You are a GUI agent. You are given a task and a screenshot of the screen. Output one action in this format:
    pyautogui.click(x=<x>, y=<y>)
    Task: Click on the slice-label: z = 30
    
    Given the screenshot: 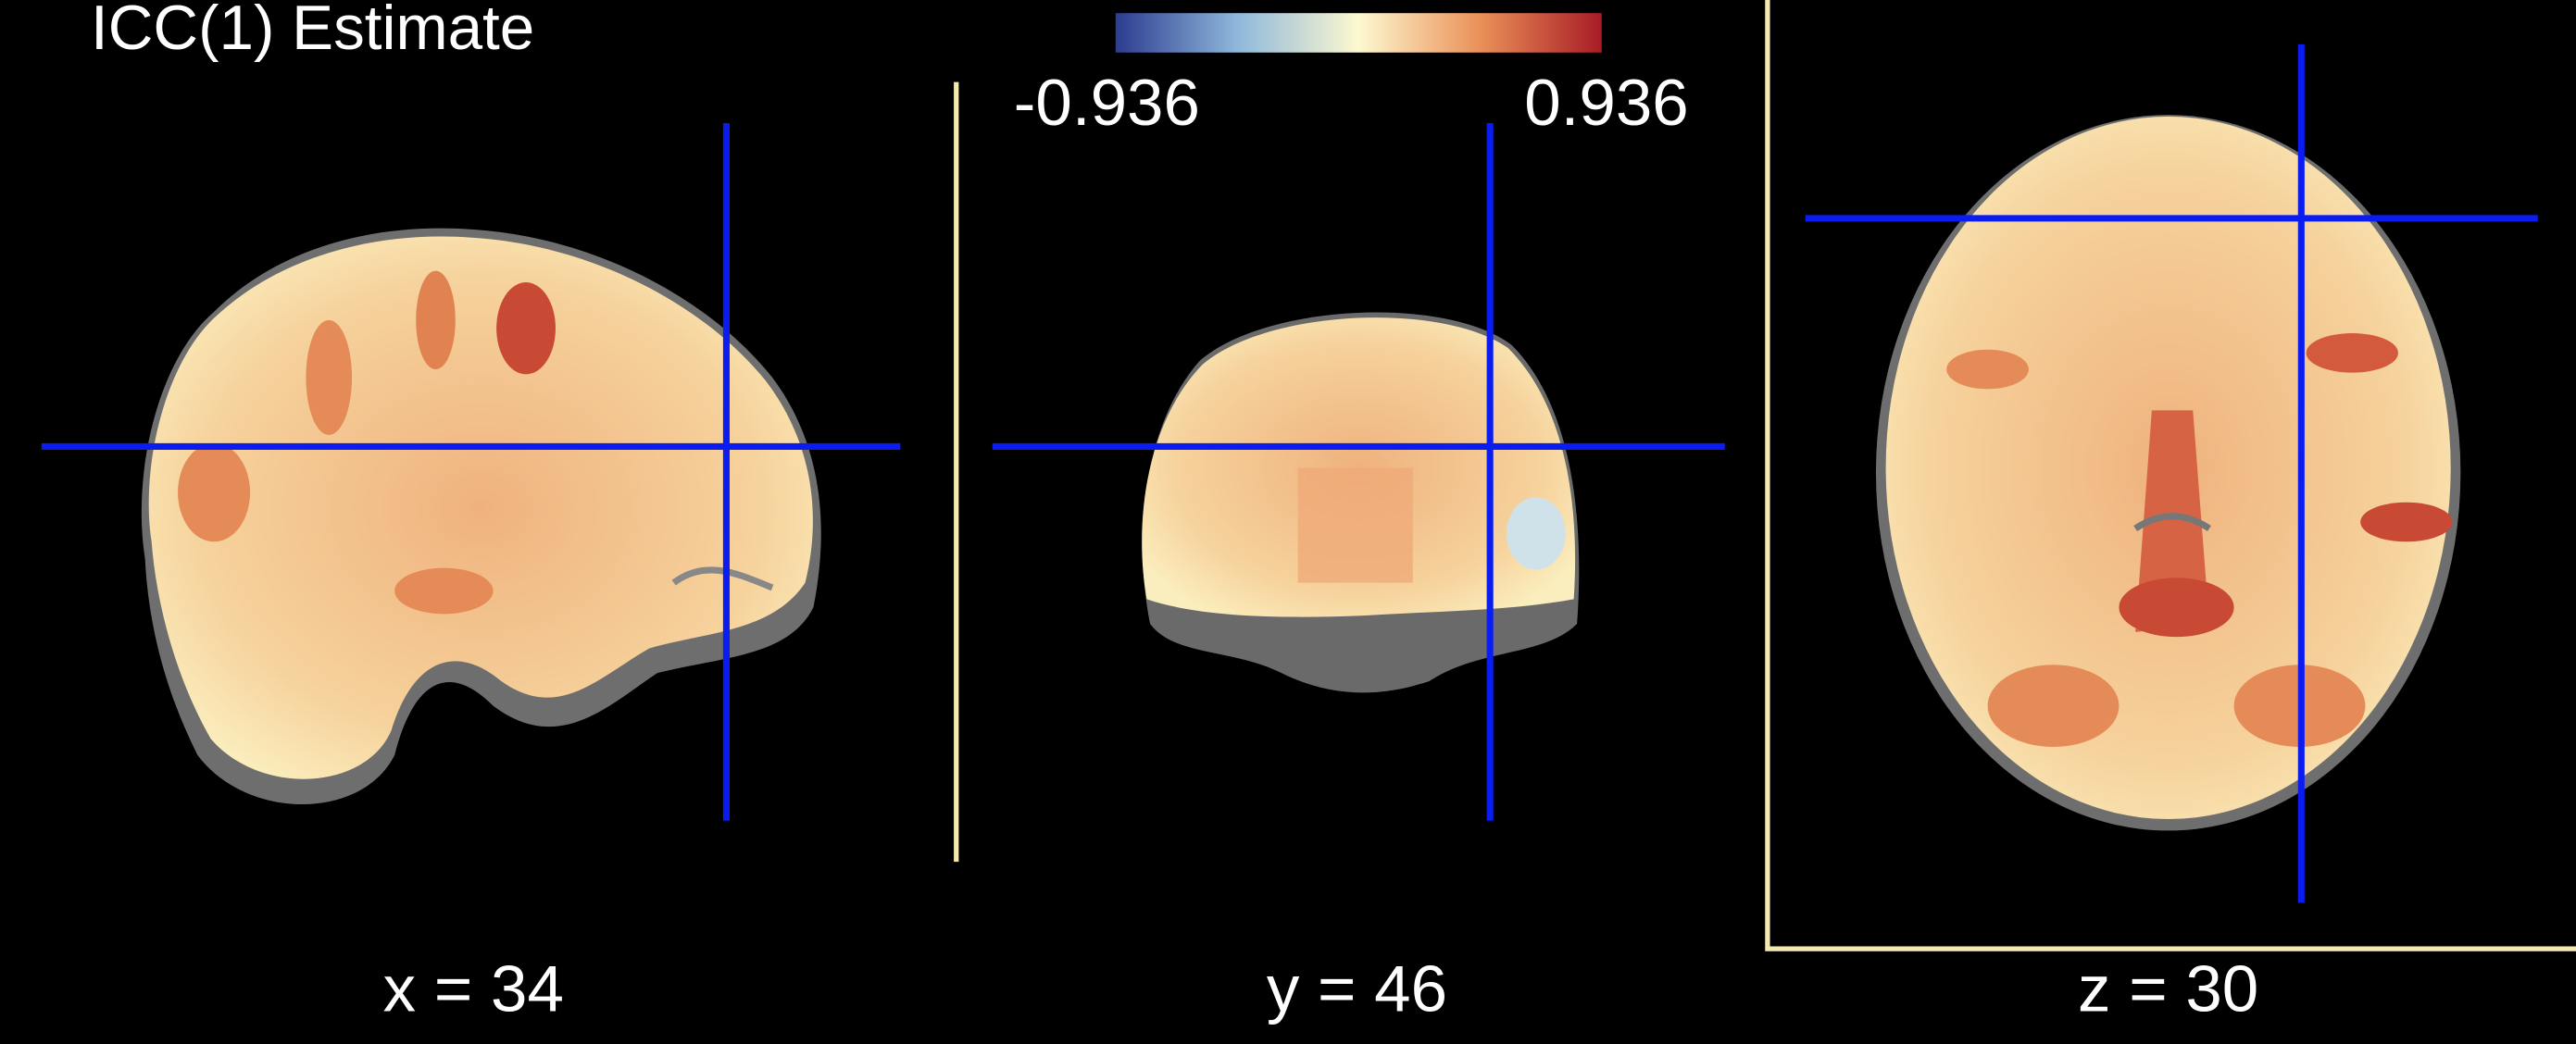 What is the action you would take?
    pyautogui.click(x=2168, y=989)
    